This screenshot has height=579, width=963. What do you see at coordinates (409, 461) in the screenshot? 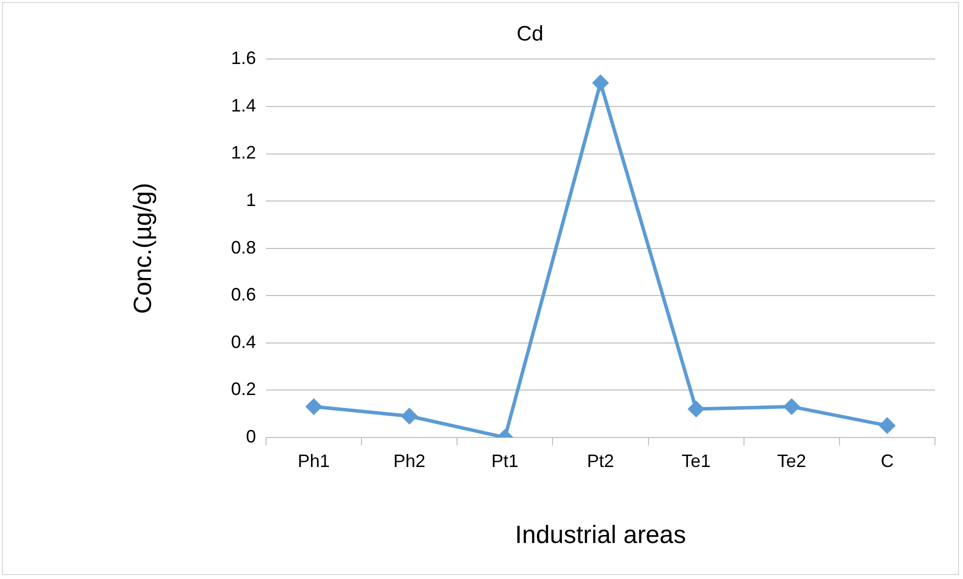
I see `x-tick-label: Ph2` at bounding box center [409, 461].